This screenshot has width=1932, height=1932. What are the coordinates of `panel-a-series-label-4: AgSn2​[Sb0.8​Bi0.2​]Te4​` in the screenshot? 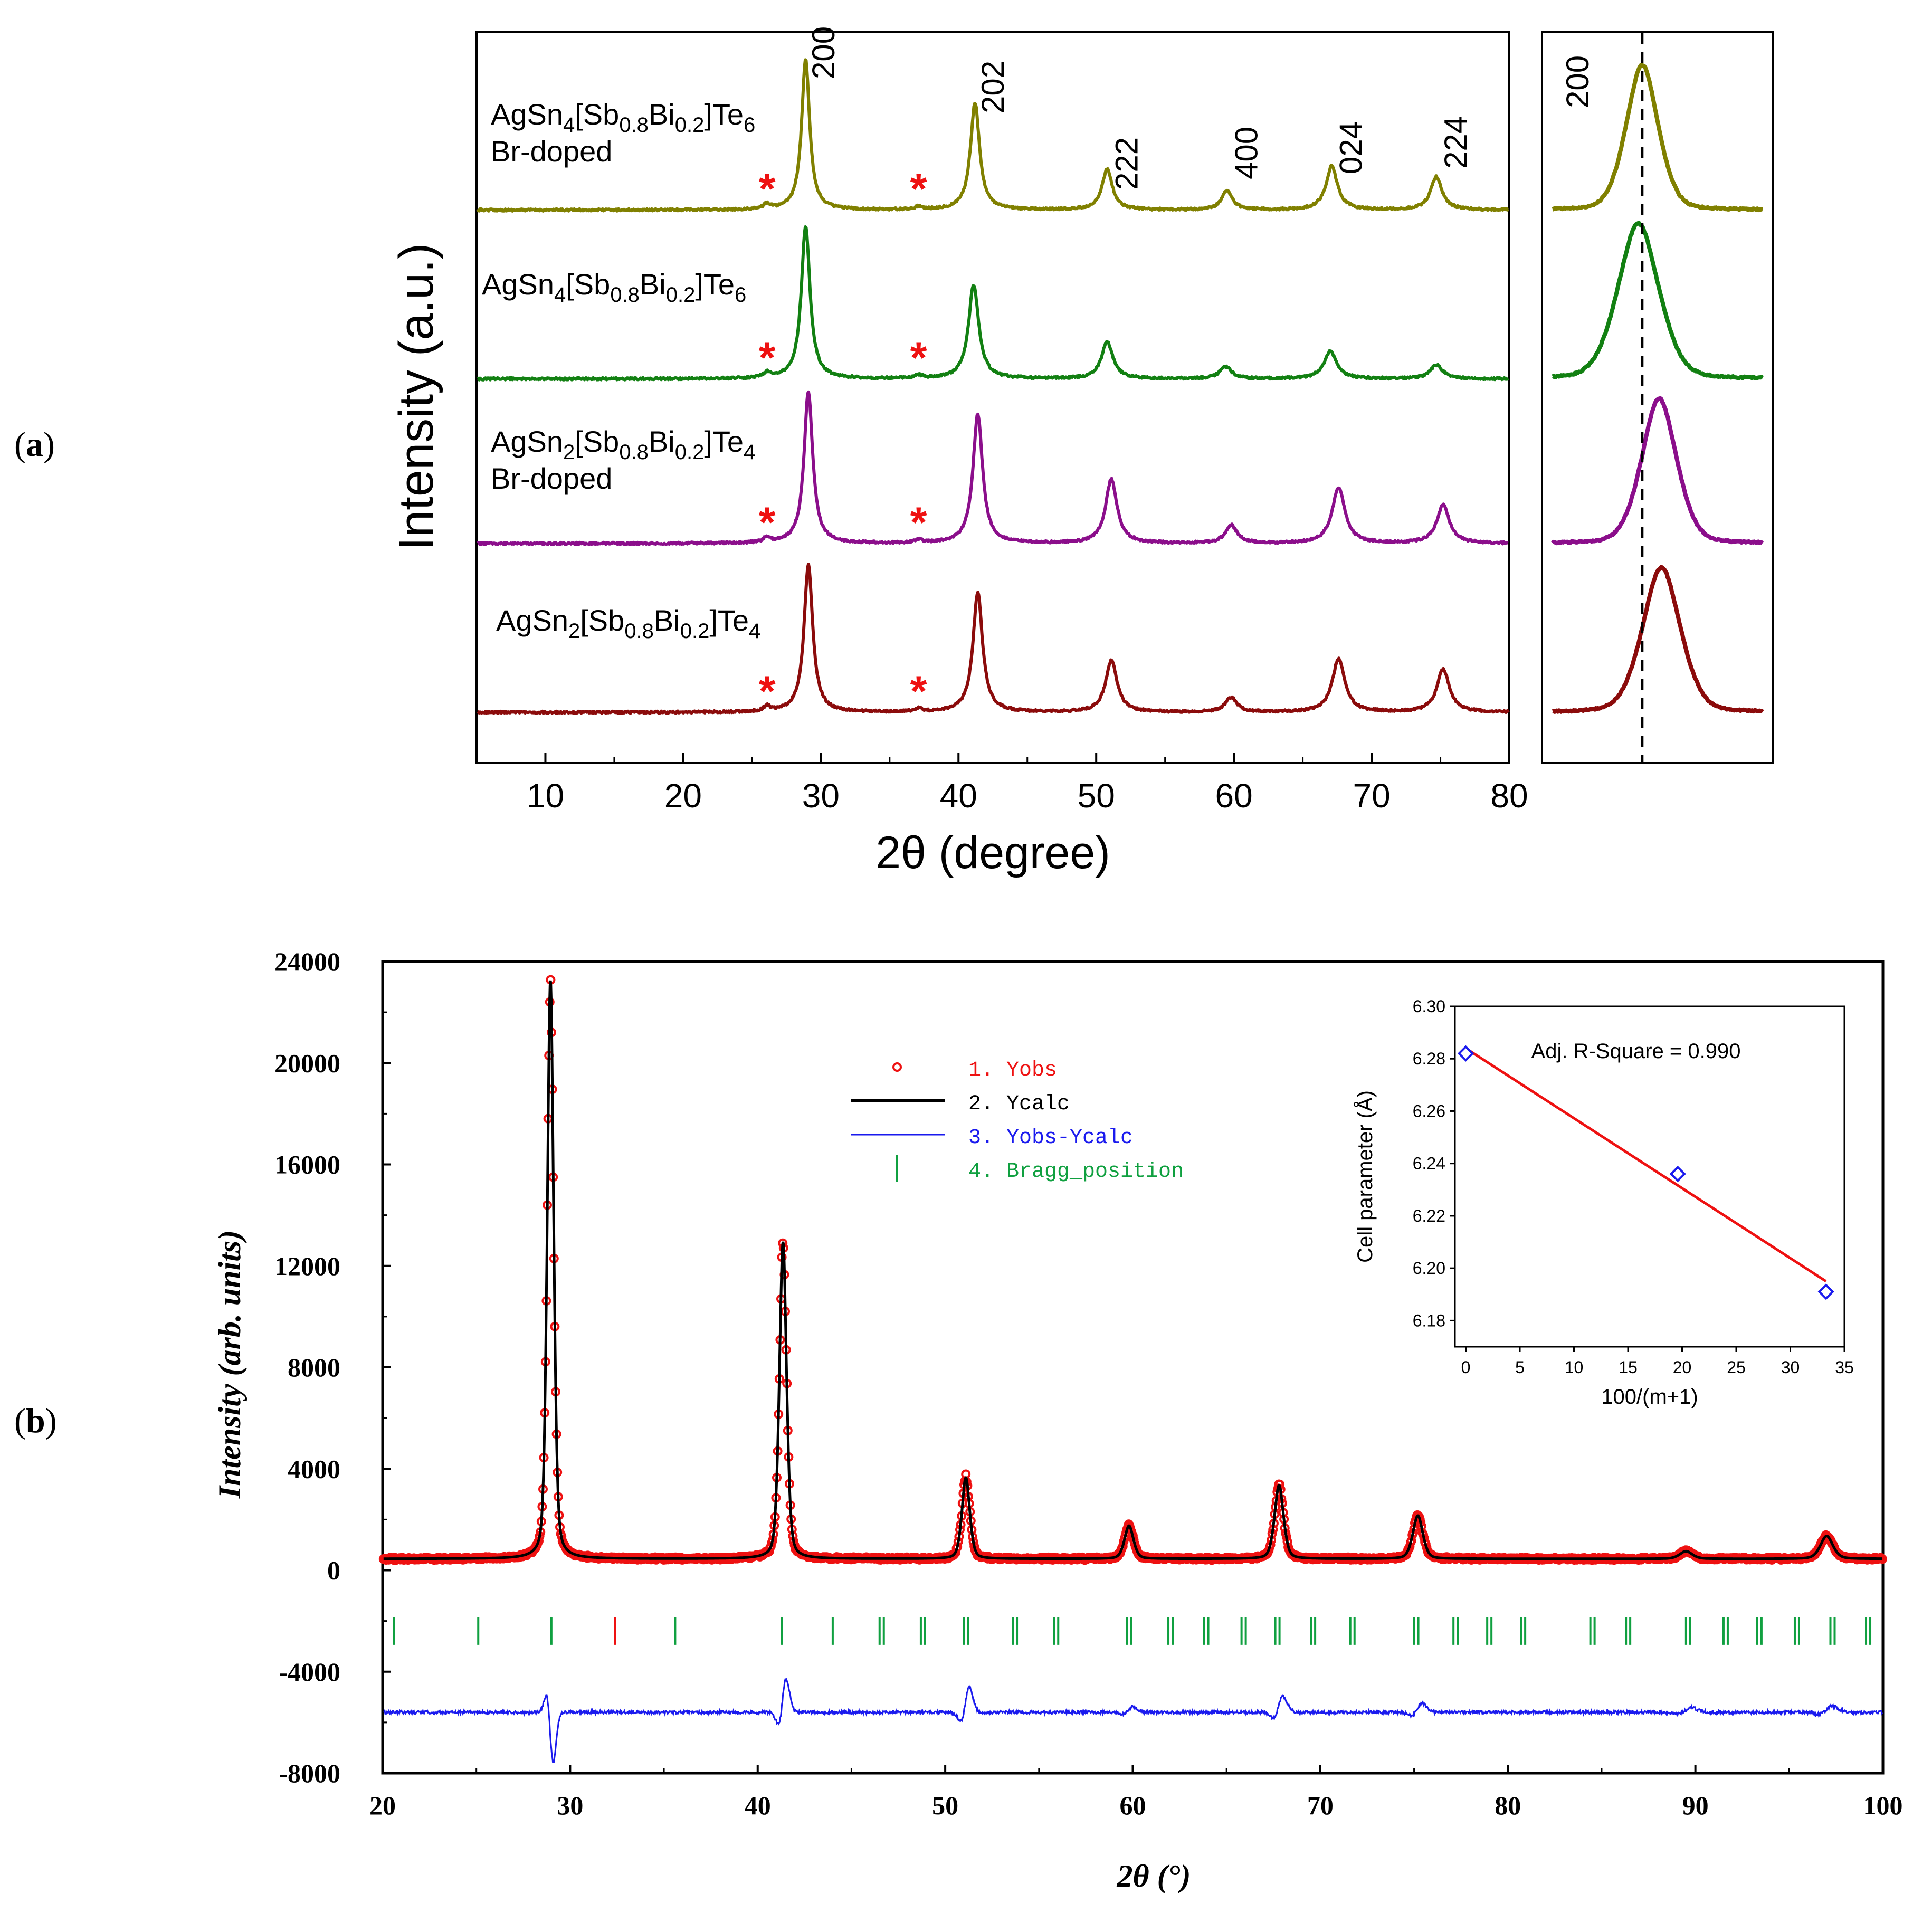 It's located at (628, 623).